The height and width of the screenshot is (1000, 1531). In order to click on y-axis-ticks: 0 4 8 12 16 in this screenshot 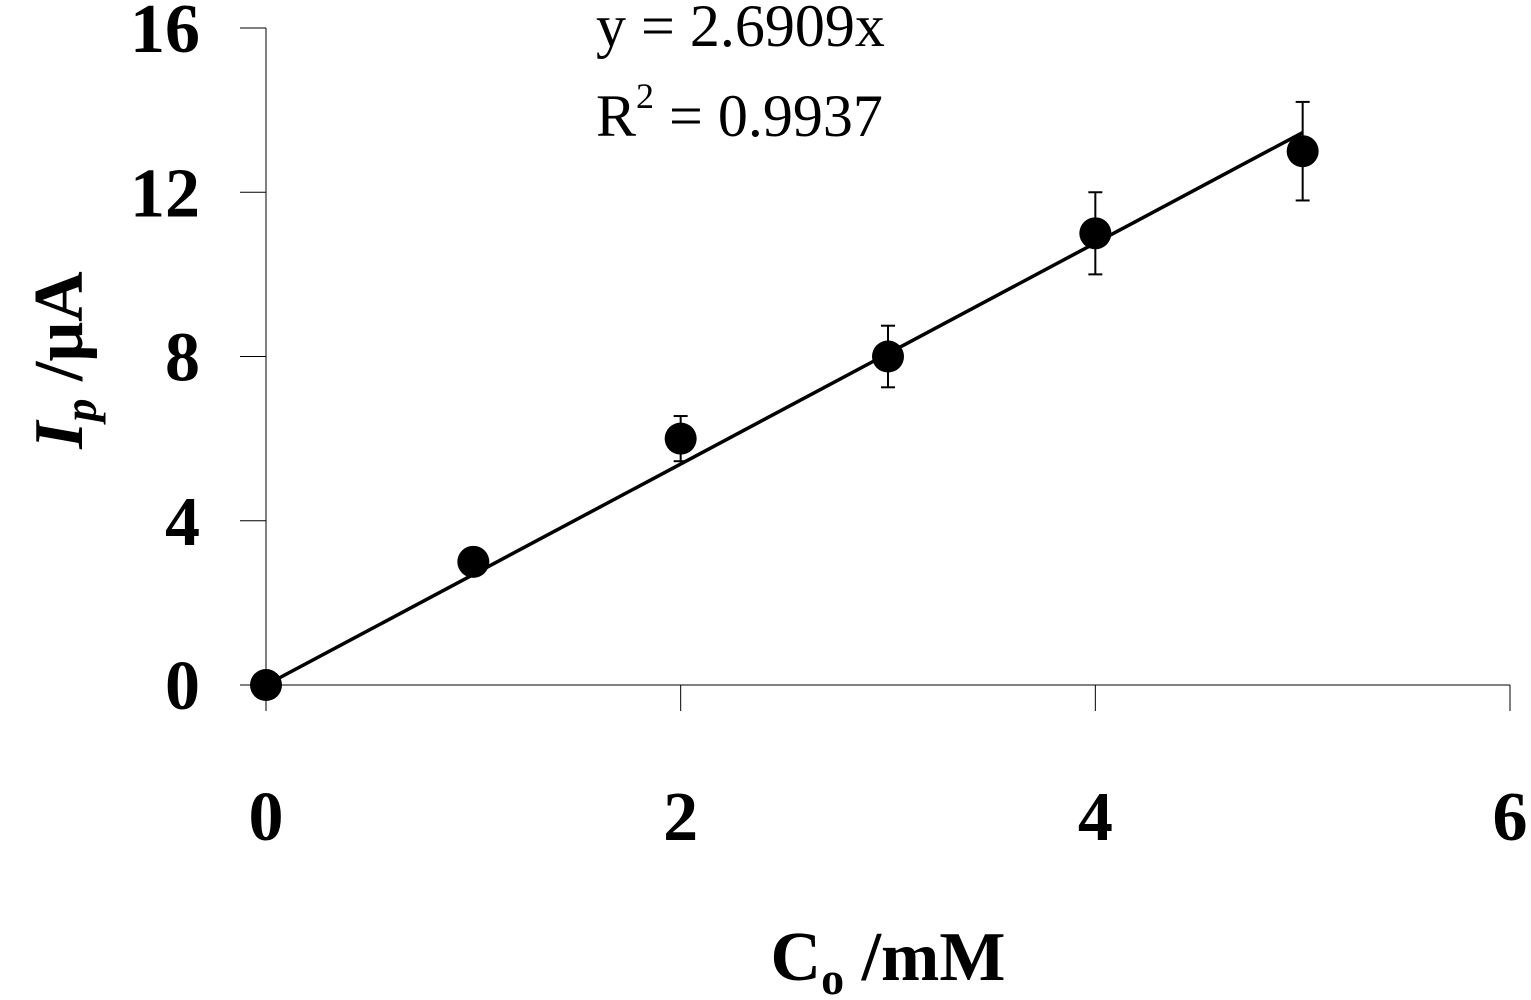, I will do `click(198, 362)`.